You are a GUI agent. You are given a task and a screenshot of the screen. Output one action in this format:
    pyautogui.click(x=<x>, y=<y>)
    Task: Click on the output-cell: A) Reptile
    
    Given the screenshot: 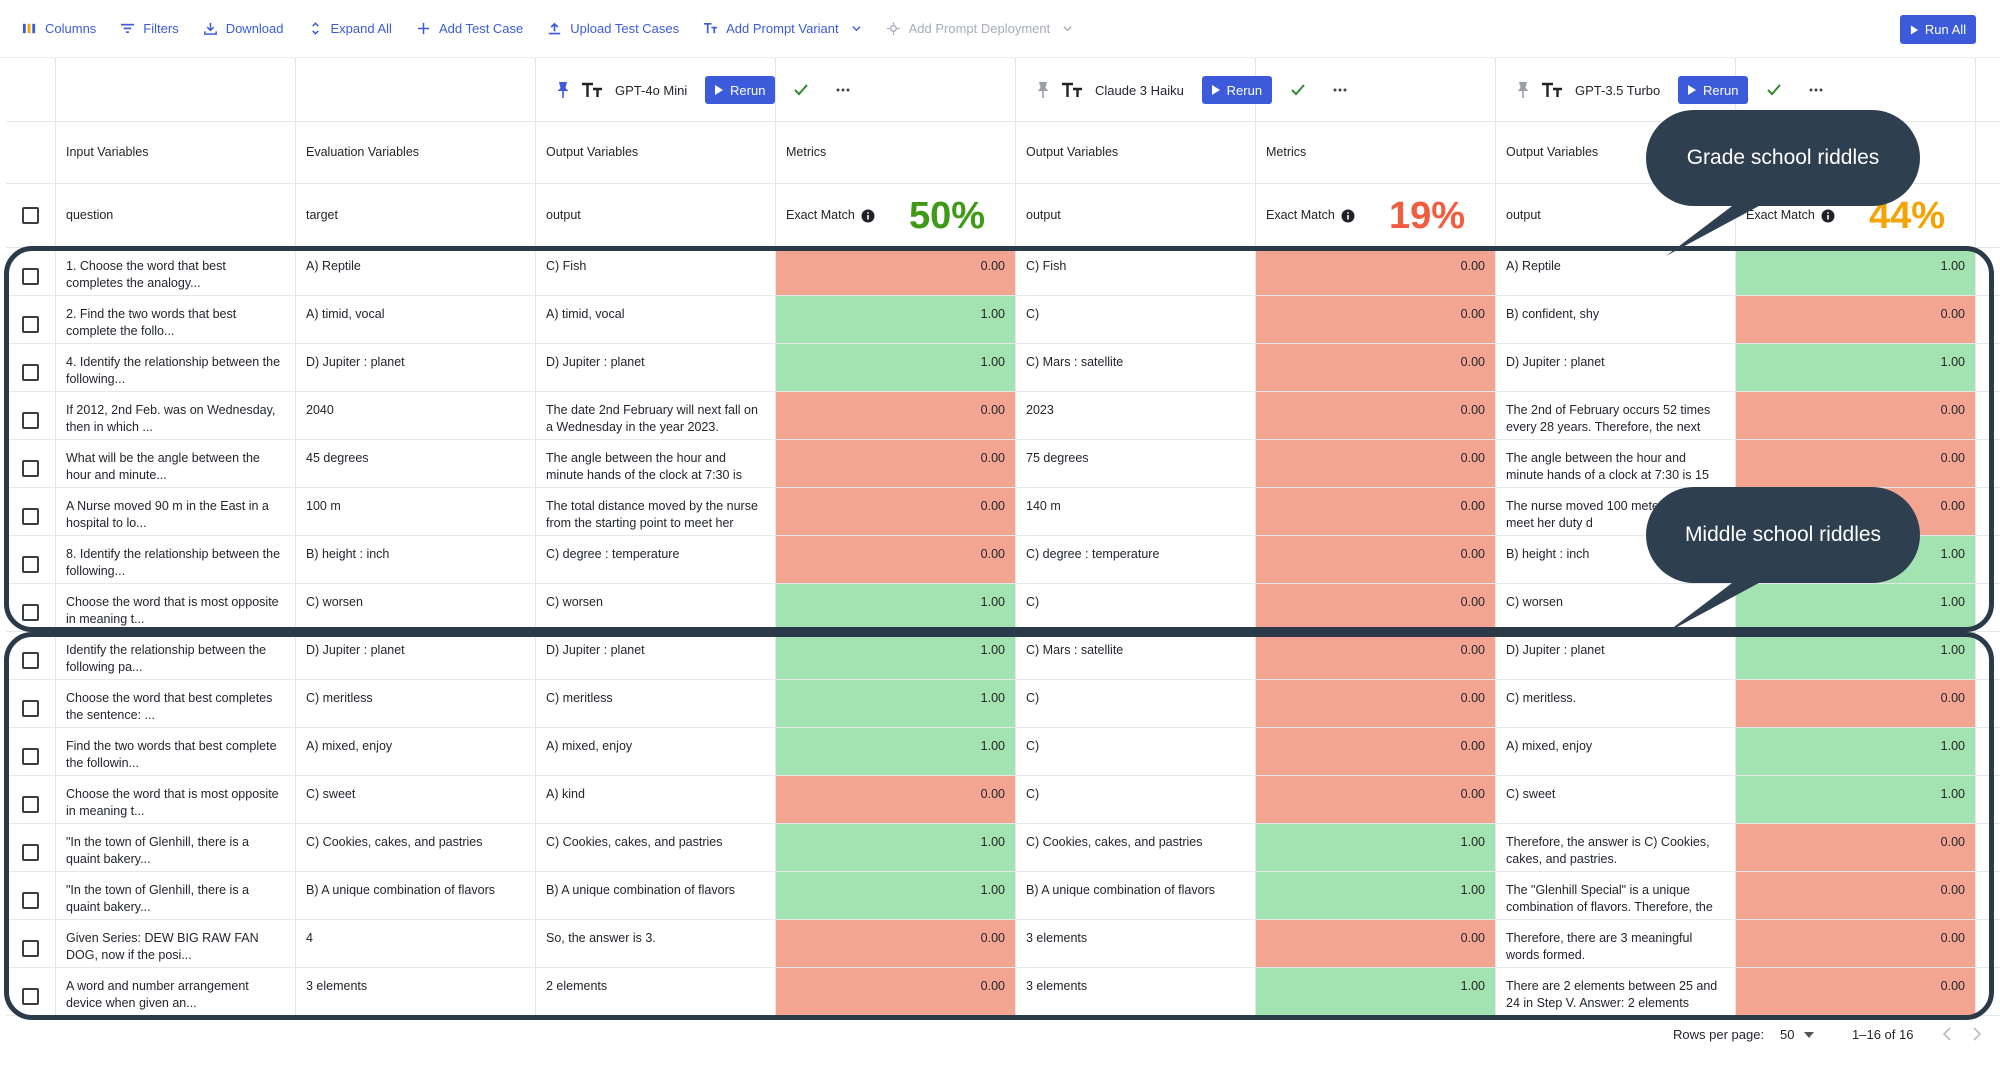 What is the action you would take?
    pyautogui.click(x=1616, y=271)
    